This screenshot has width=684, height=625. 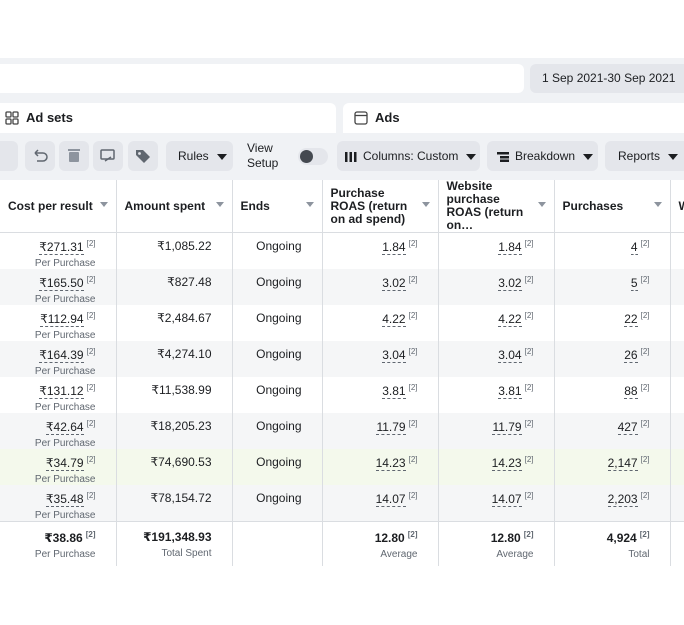 I want to click on cell-main: 5 [2], so click(x=605, y=283).